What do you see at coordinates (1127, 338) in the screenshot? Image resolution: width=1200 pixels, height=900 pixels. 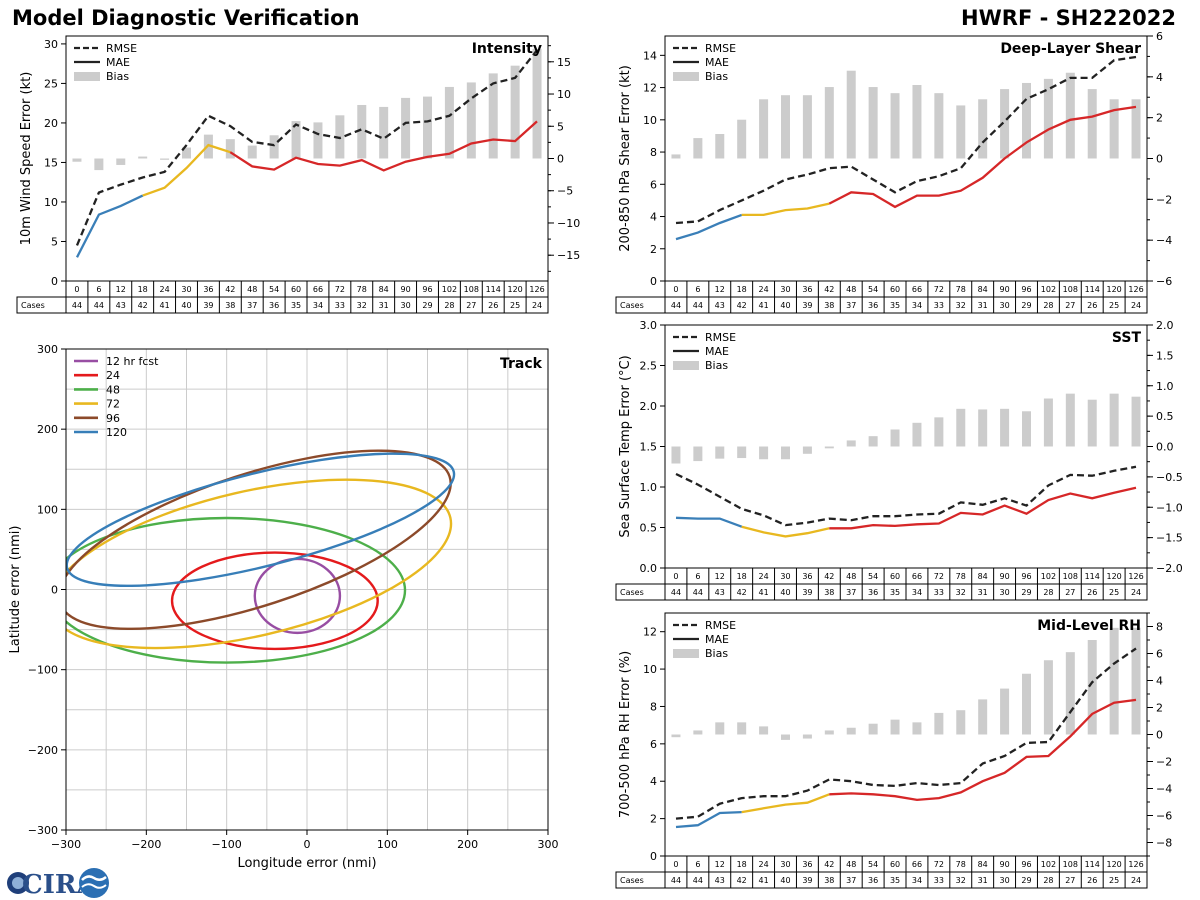 I see `panel-title: SST` at bounding box center [1127, 338].